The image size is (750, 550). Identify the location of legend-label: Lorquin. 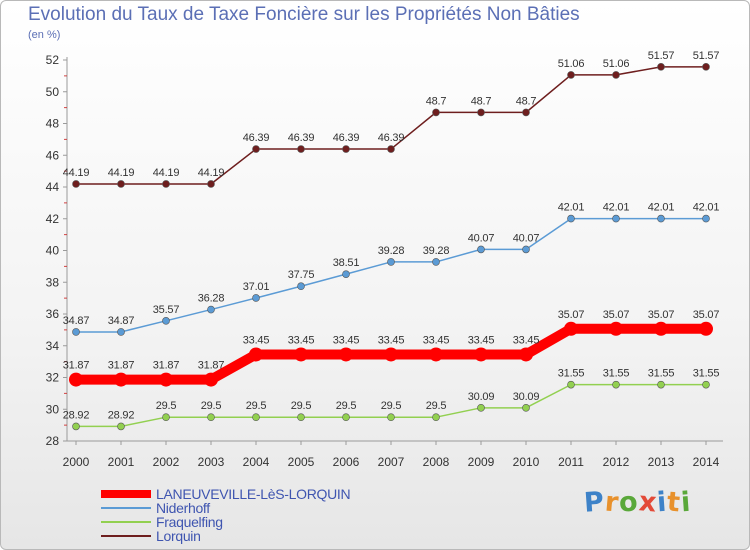
(178, 536).